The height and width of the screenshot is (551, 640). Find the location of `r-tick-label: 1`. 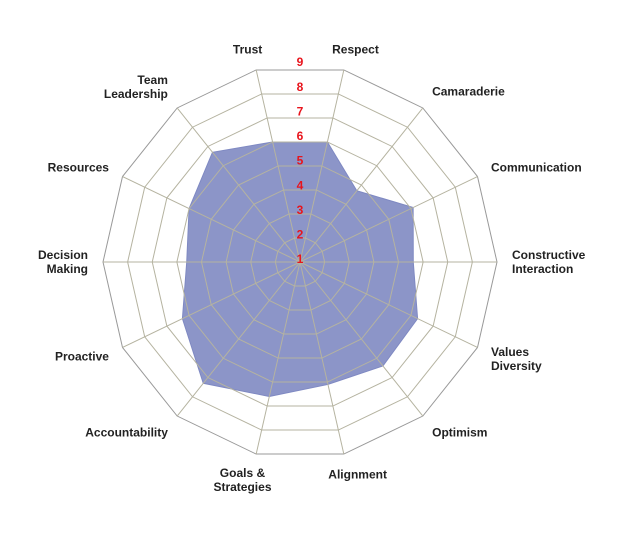

r-tick-label: 1 is located at coordinates (300, 259).